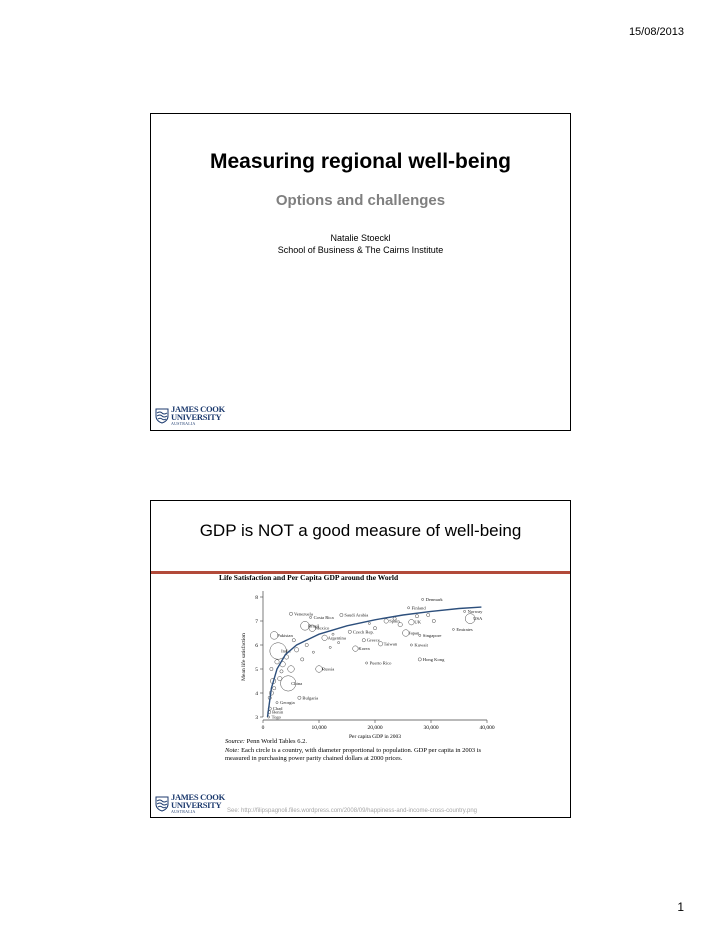  I want to click on point-label: Saudi Arabia, so click(356, 615).